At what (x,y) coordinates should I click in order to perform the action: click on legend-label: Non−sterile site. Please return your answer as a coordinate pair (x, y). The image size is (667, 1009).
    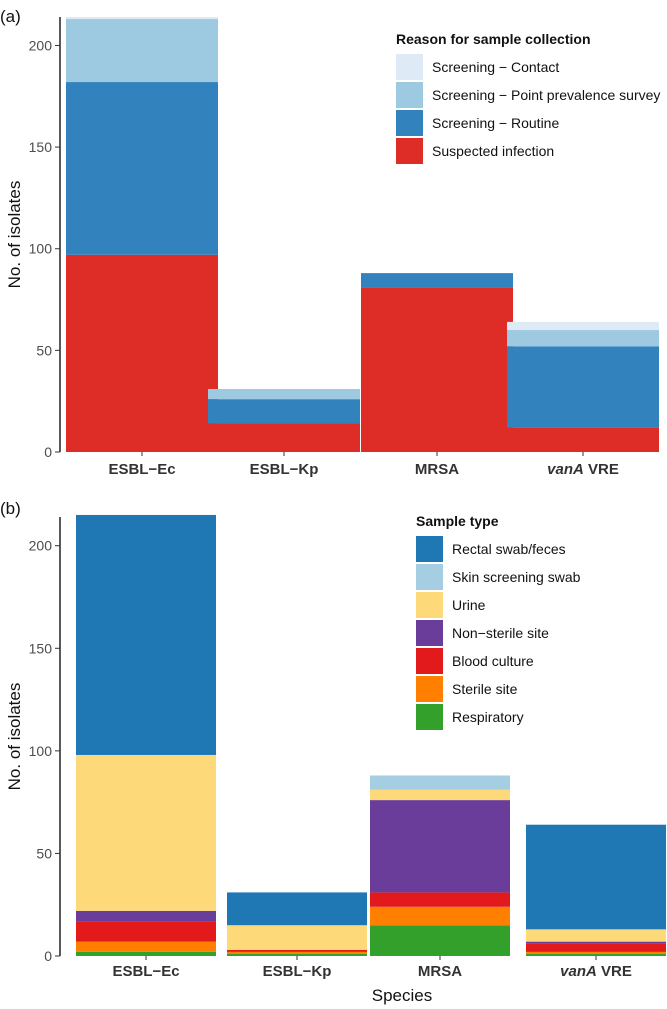
    Looking at the image, I should click on (500, 633).